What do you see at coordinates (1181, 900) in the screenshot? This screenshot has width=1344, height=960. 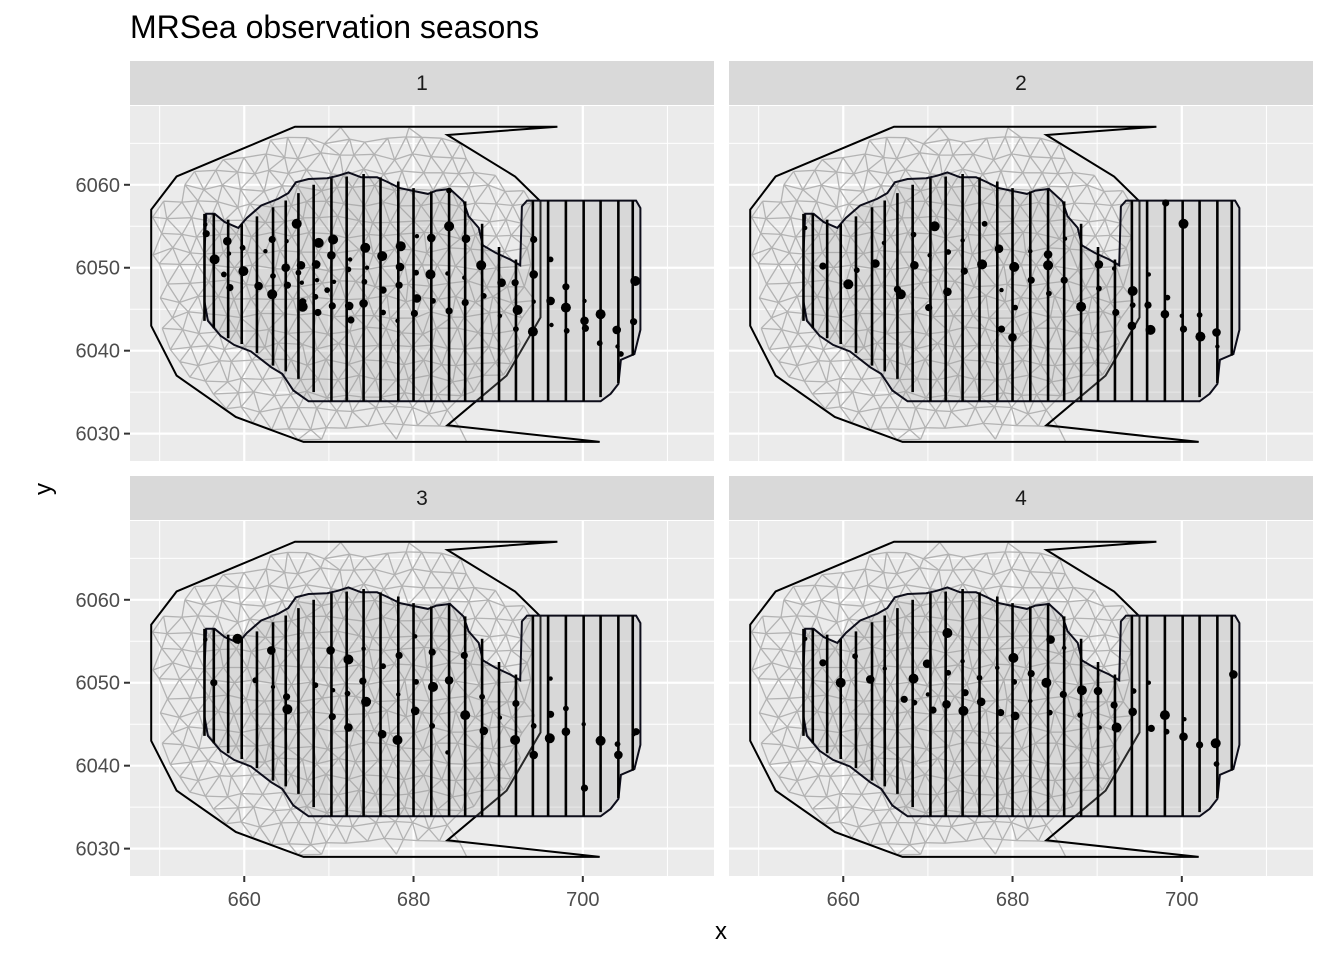 I see `x-tick-label: 700` at bounding box center [1181, 900].